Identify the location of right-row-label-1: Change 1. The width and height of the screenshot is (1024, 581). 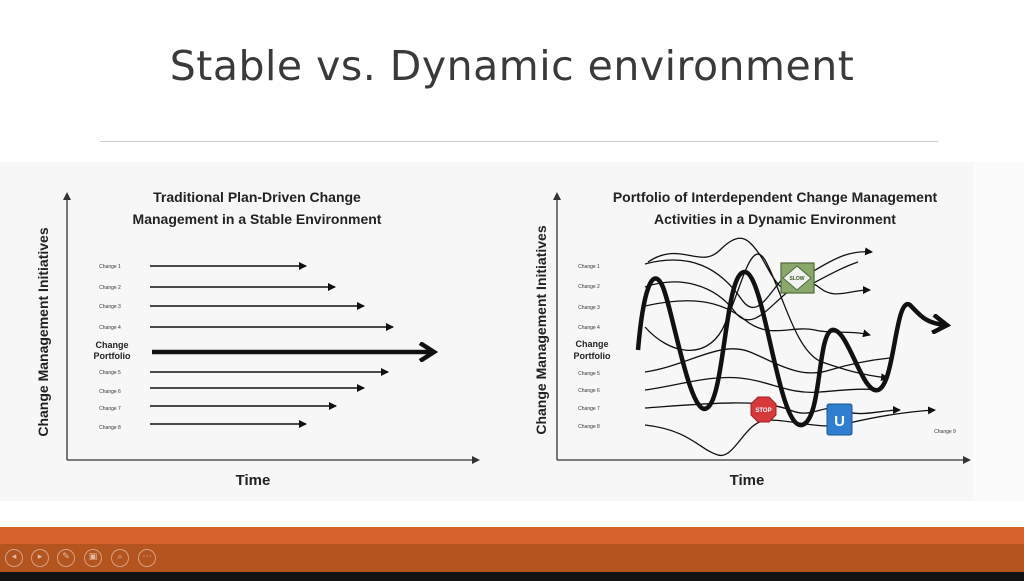
(589, 267).